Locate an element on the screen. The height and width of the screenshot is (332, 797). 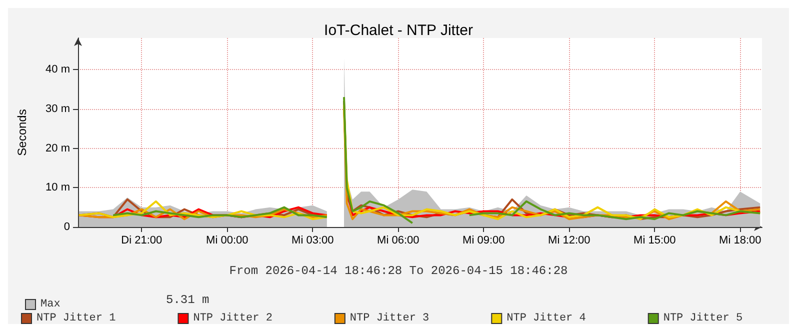
x-tick-label: Mi 12:00 is located at coordinates (569, 240).